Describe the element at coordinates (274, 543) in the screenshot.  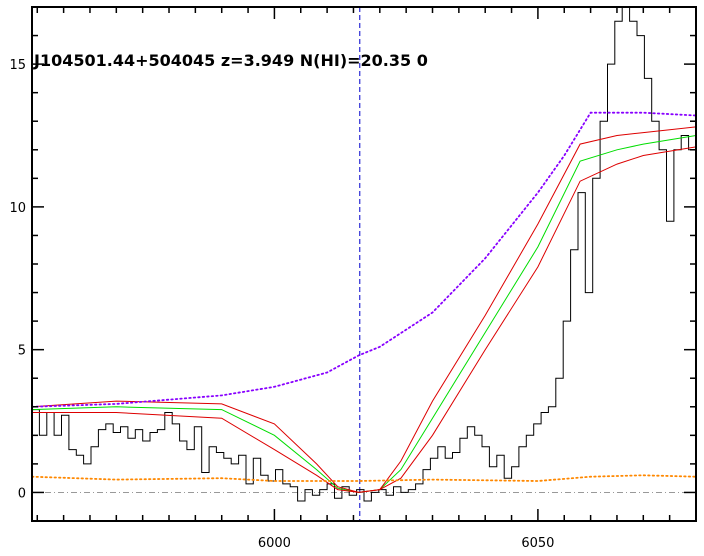
I see `x-tick-label: 6000` at that location.